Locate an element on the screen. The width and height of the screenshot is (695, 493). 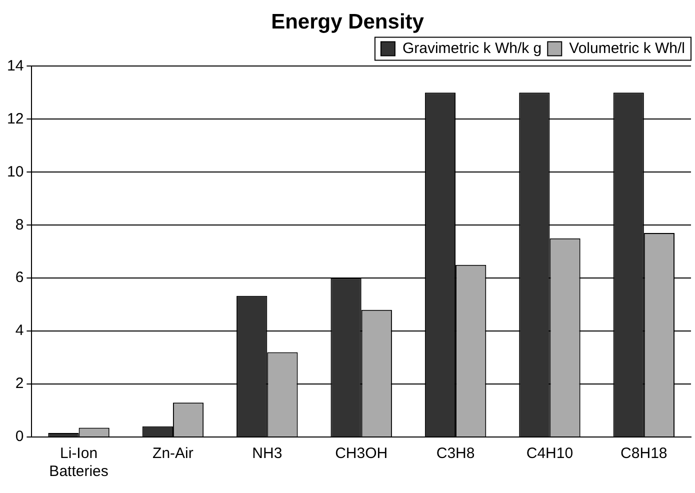
y-tick-label: 4 is located at coordinates (19, 331).